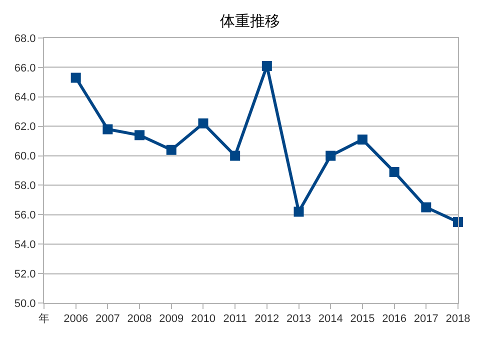  Describe the element at coordinates (25, 216) in the screenshot. I see `y-tick-label: 56.0` at that location.